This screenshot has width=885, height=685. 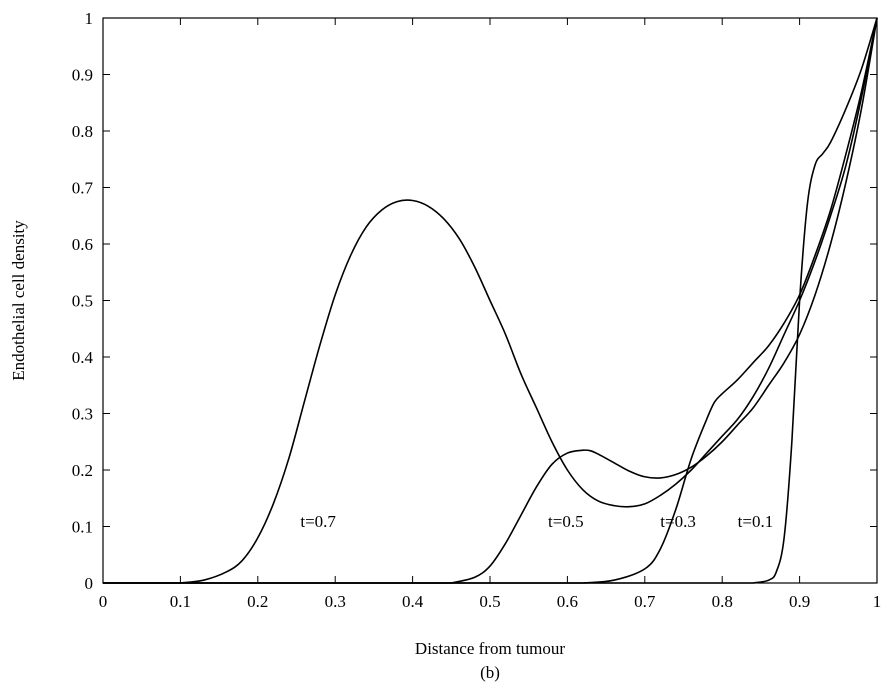 I want to click on series-label: t=0.3, so click(x=678, y=521).